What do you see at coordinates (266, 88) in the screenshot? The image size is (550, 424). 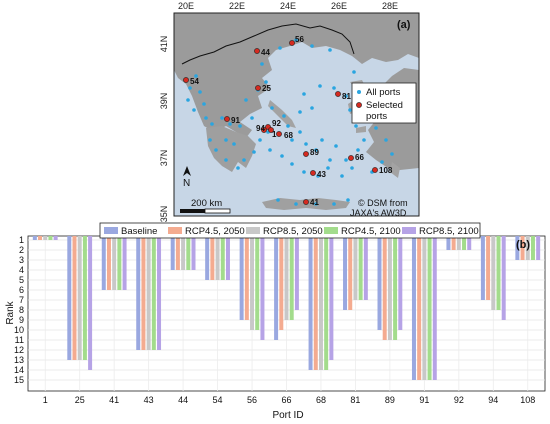 I see `selected-port-label: 25` at bounding box center [266, 88].